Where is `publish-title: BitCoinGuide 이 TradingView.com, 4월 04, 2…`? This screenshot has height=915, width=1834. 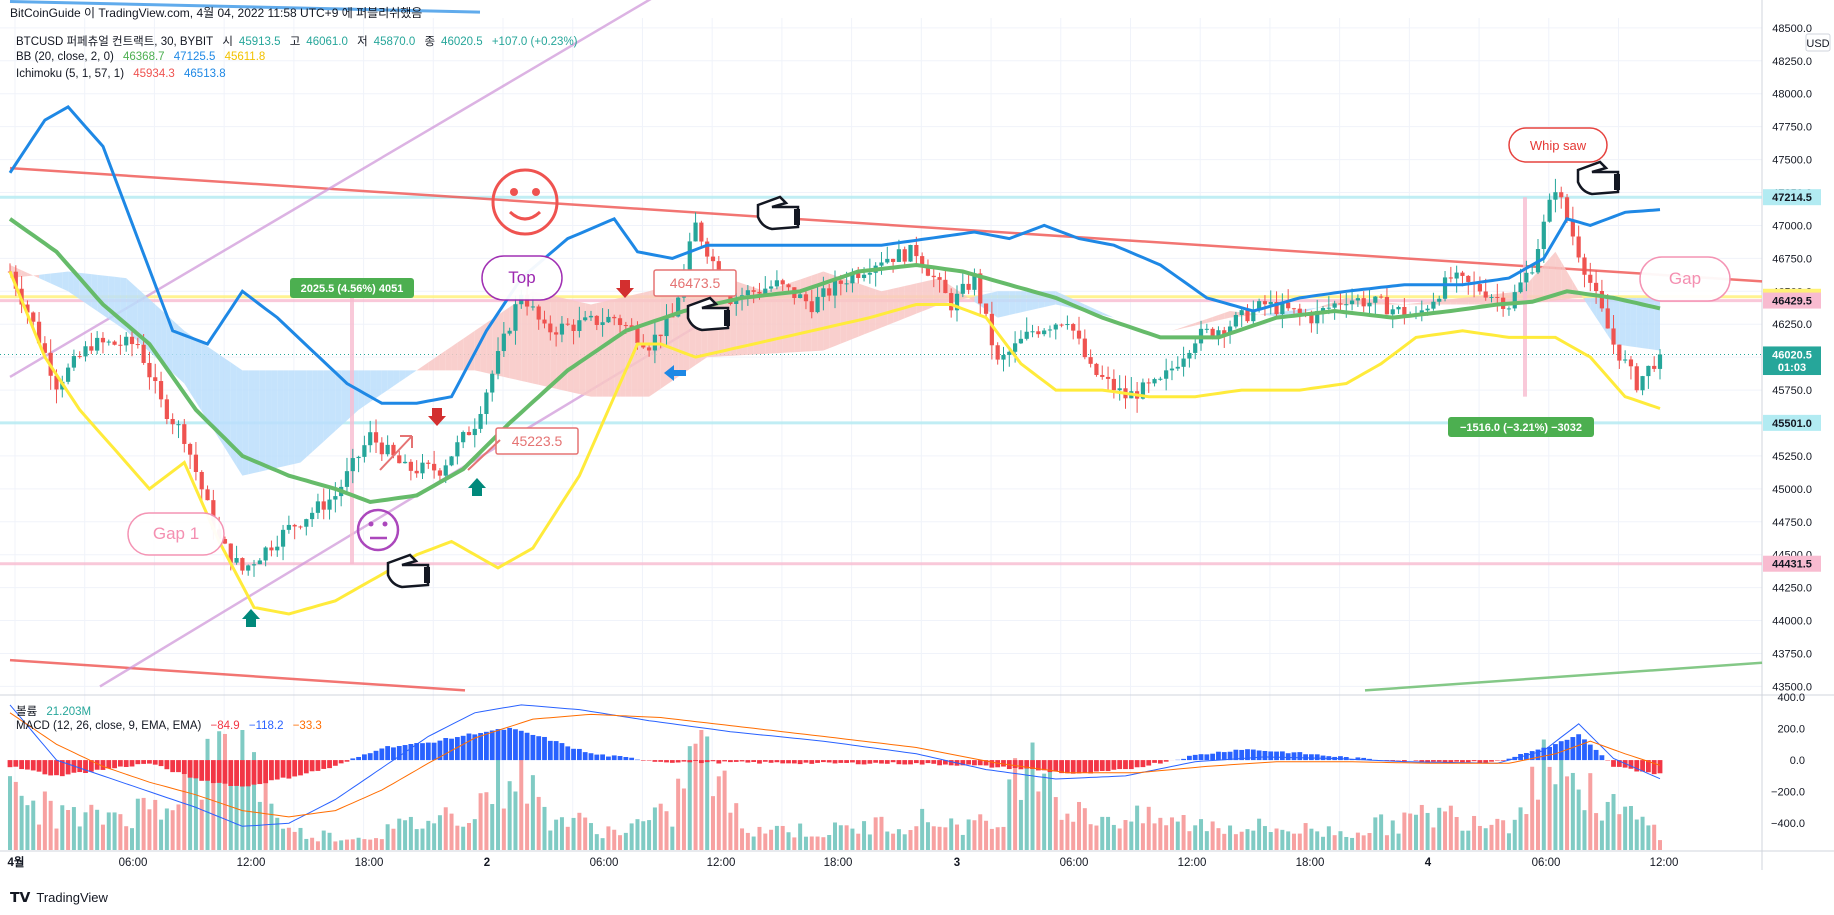 publish-title: BitCoinGuide 이 TradingView.com, 4월 04, 2… is located at coordinates (216, 12).